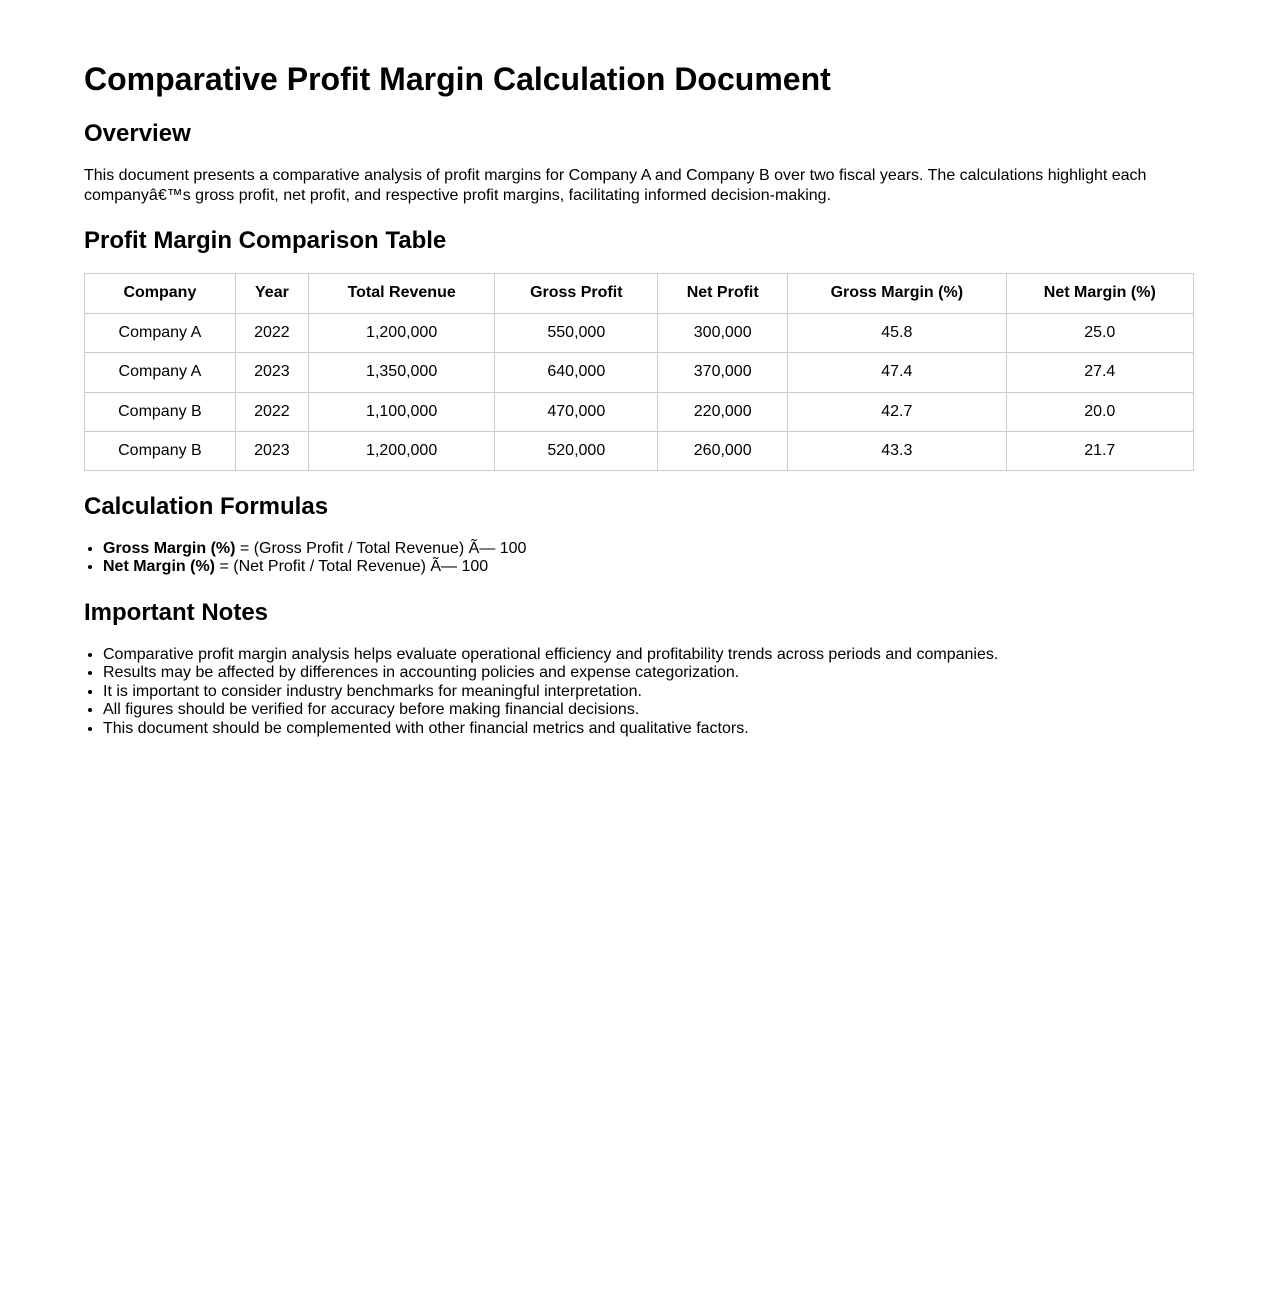  Describe the element at coordinates (576, 333) in the screenshot. I see `table-cell: 550,000` at that location.